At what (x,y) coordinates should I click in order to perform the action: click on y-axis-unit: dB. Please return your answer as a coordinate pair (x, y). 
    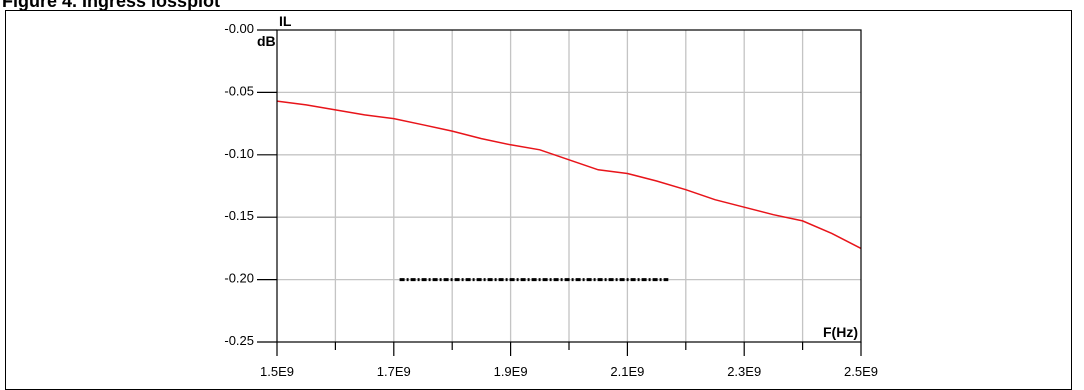
    Looking at the image, I should click on (266, 41).